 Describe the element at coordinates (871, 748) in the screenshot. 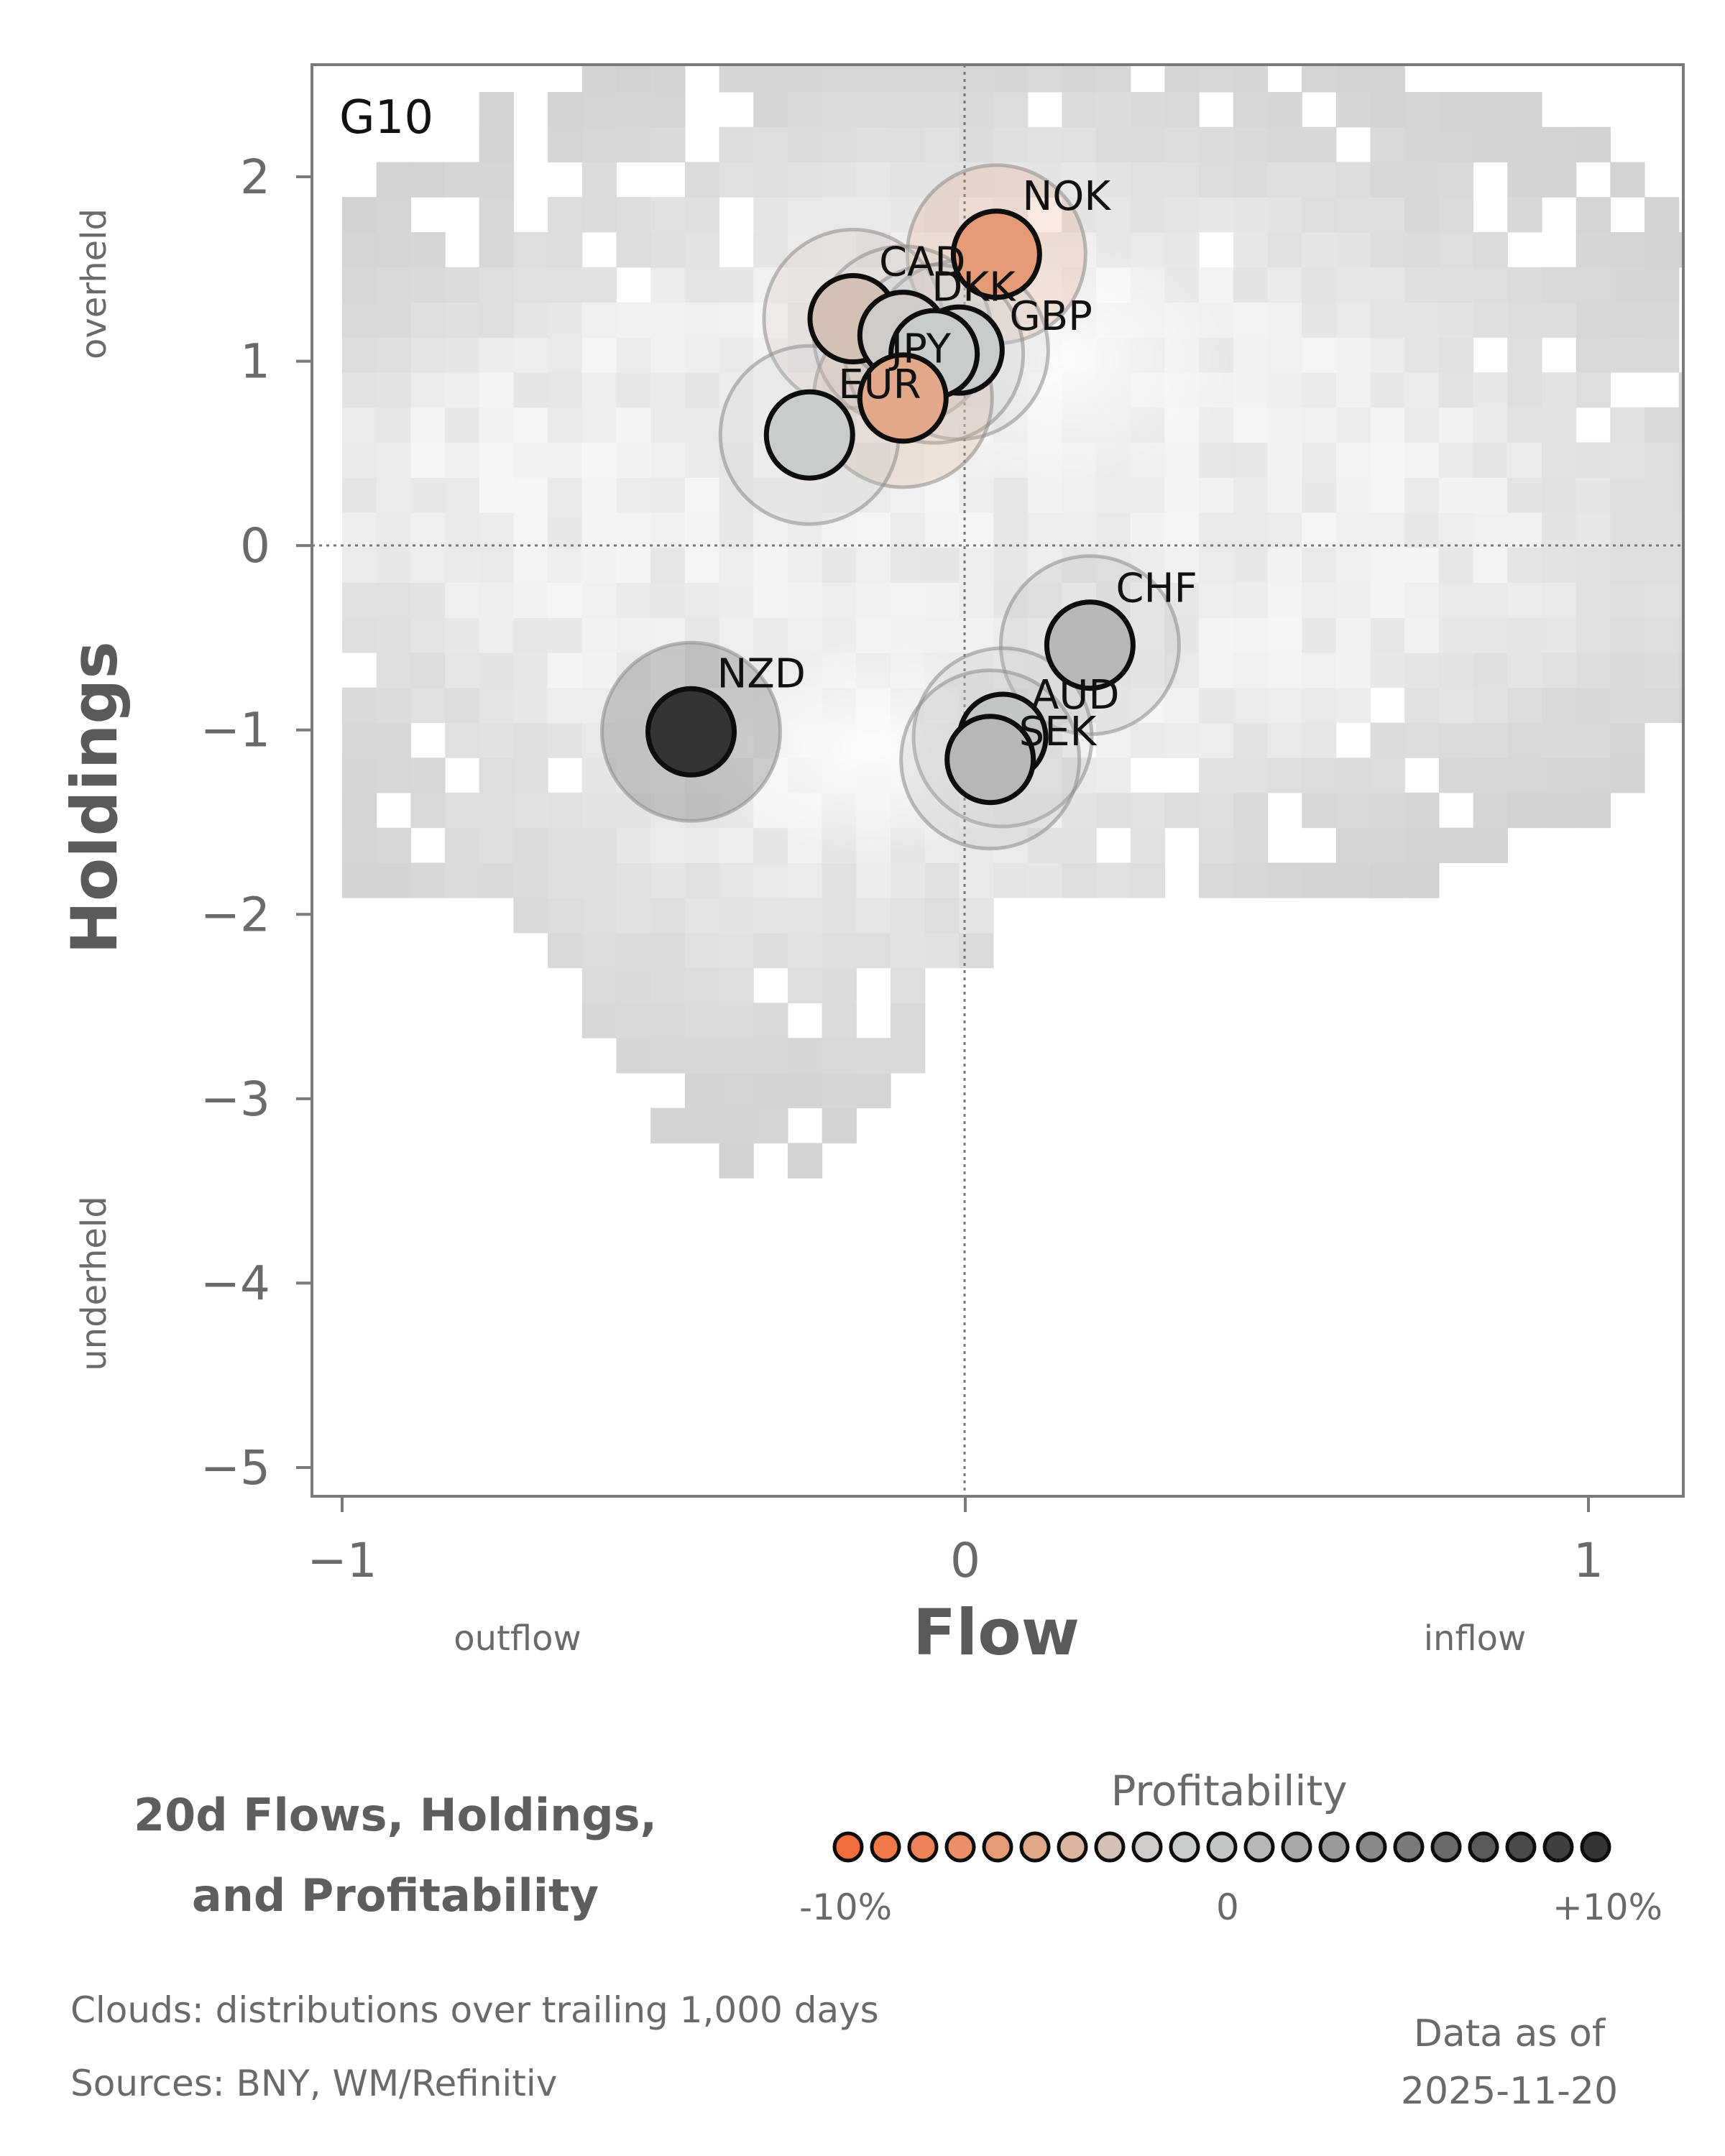

I see `cloud-glow` at that location.